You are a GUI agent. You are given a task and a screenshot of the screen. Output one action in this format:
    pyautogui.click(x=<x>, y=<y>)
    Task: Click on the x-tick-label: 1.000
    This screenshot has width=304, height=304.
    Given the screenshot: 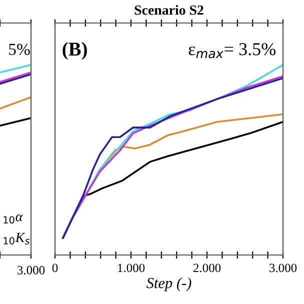 What is the action you would take?
    pyautogui.click(x=131, y=268)
    